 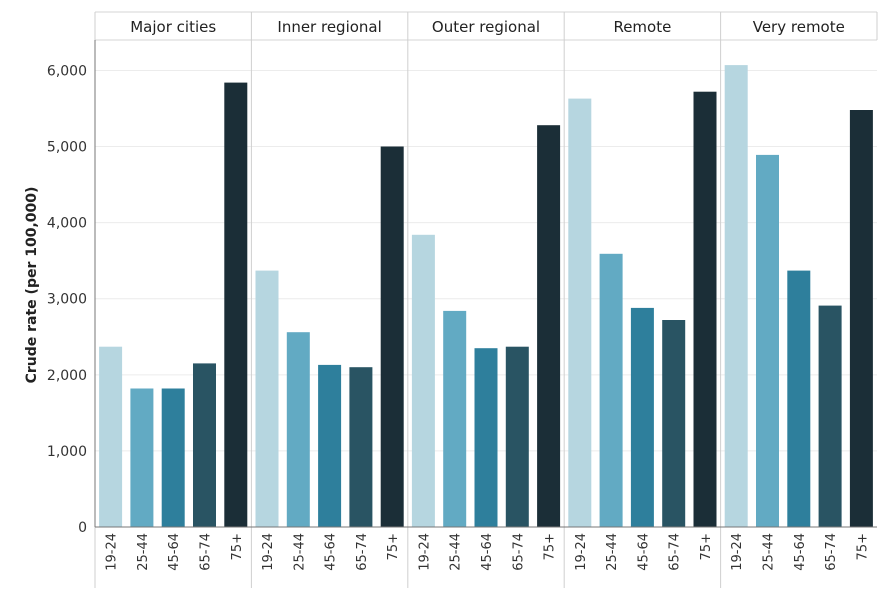 What do you see at coordinates (173, 27) in the screenshot?
I see `panel-header: Major cities` at bounding box center [173, 27].